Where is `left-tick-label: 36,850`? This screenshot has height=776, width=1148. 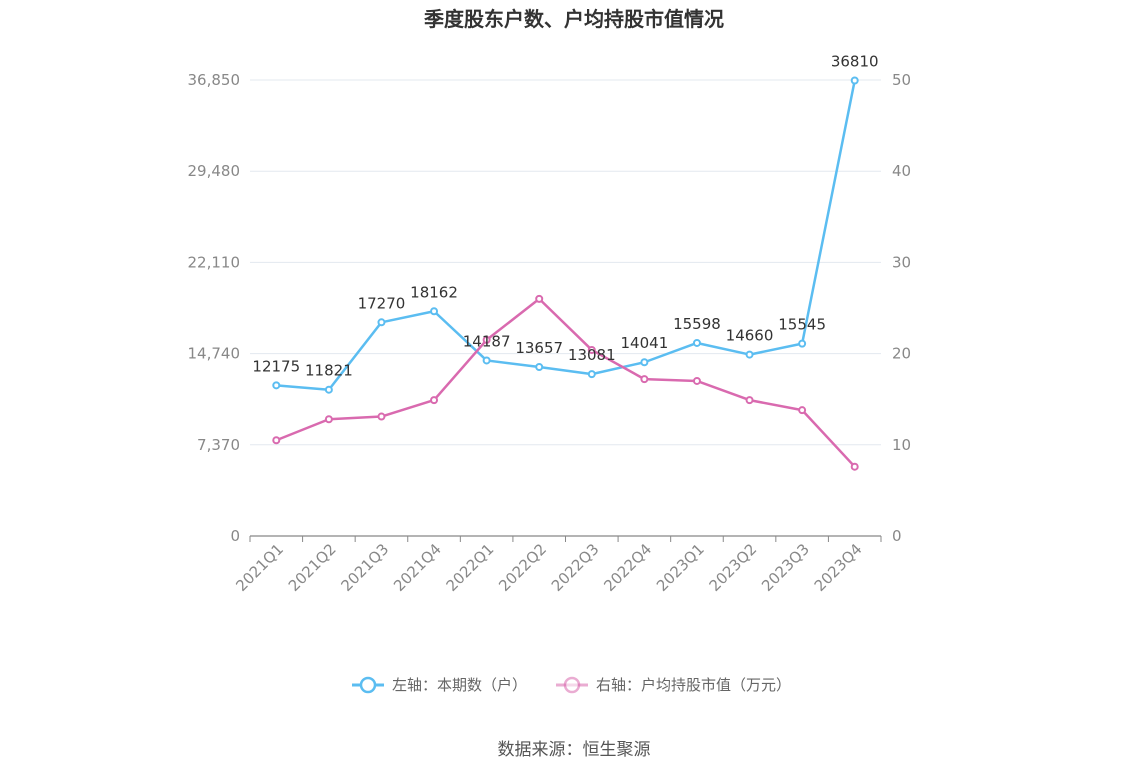
left-tick-label: 36,850 is located at coordinates (214, 80).